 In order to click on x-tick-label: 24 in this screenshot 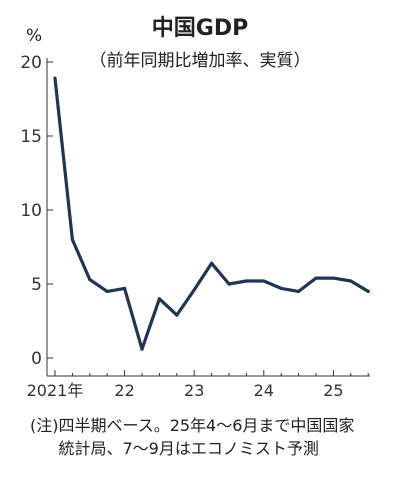, I will do `click(264, 390)`.